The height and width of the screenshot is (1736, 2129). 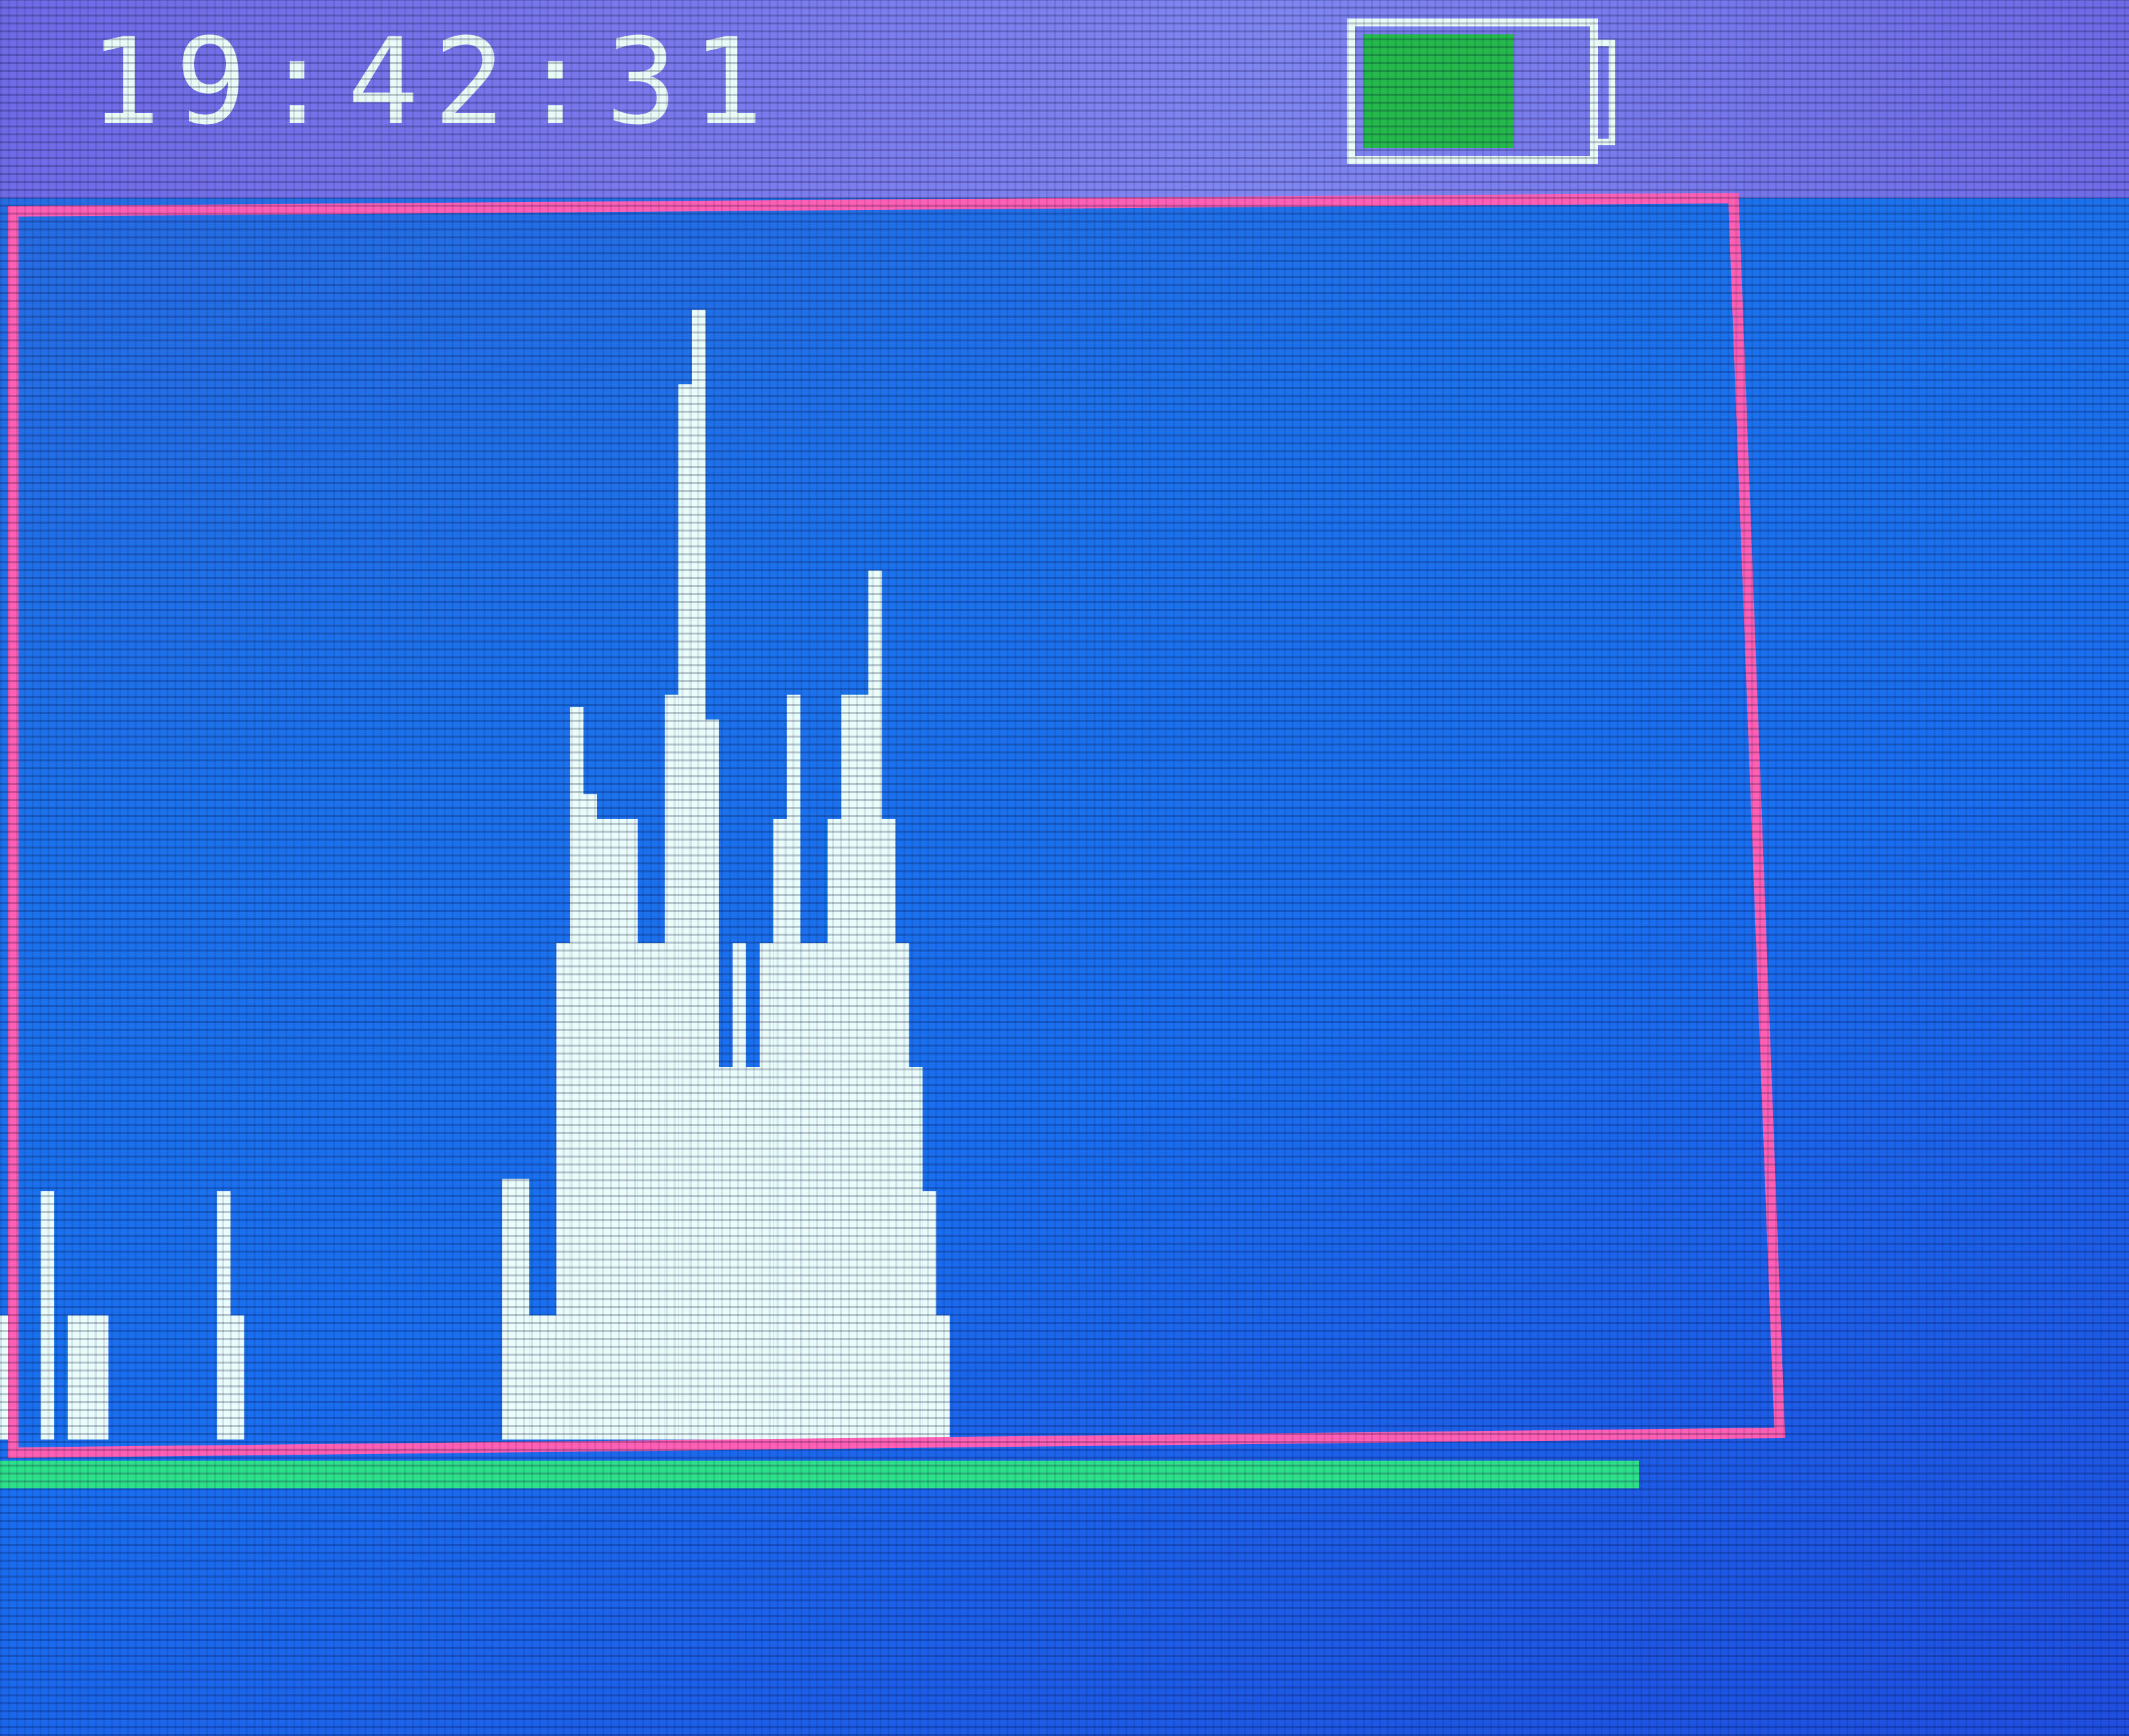 I want to click on battery-terminal, so click(x=1606, y=92).